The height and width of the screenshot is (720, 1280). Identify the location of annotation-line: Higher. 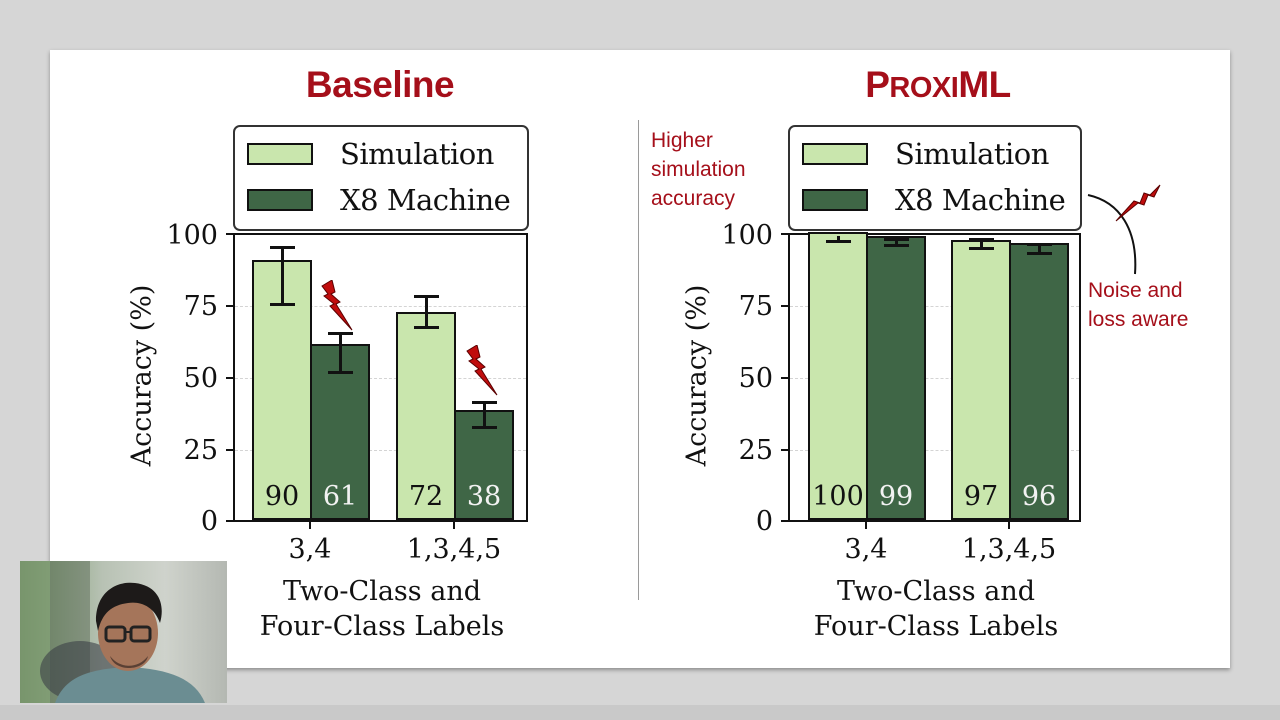
(682, 140).